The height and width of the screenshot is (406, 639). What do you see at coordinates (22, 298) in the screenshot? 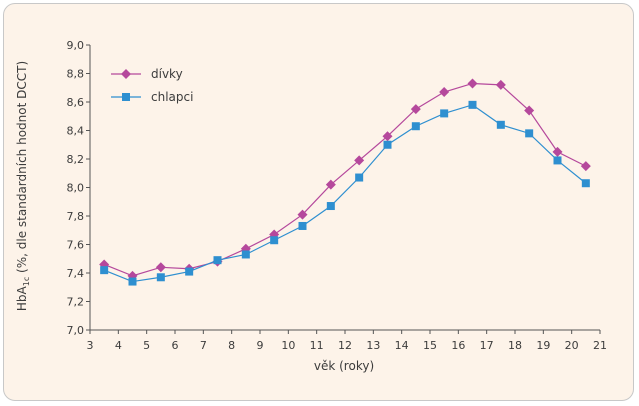
I see `y-axis-title-main: HbA` at bounding box center [22, 298].